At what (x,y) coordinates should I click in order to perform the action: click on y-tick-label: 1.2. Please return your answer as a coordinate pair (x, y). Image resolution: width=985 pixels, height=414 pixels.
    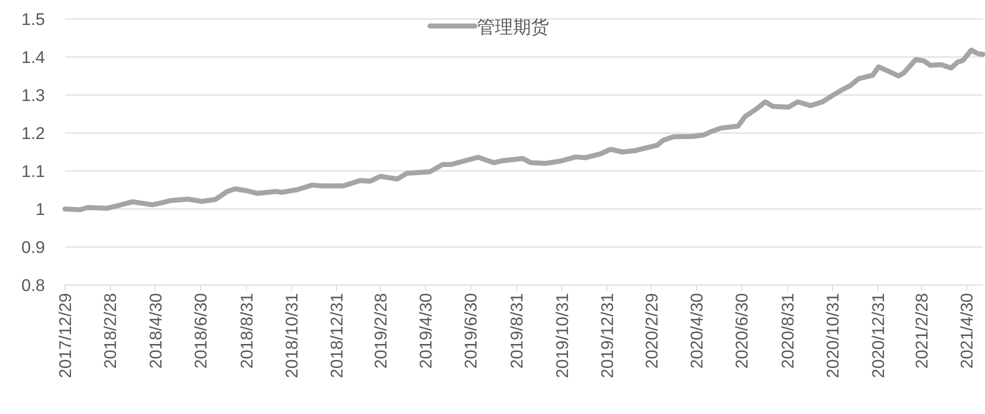
    Looking at the image, I should click on (33, 133).